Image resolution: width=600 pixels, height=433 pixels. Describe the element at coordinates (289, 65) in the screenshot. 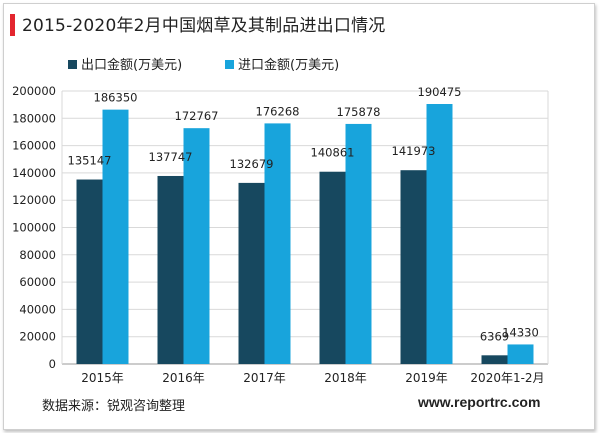

I see `legend-label-import: 进口金额(万美元)` at that location.